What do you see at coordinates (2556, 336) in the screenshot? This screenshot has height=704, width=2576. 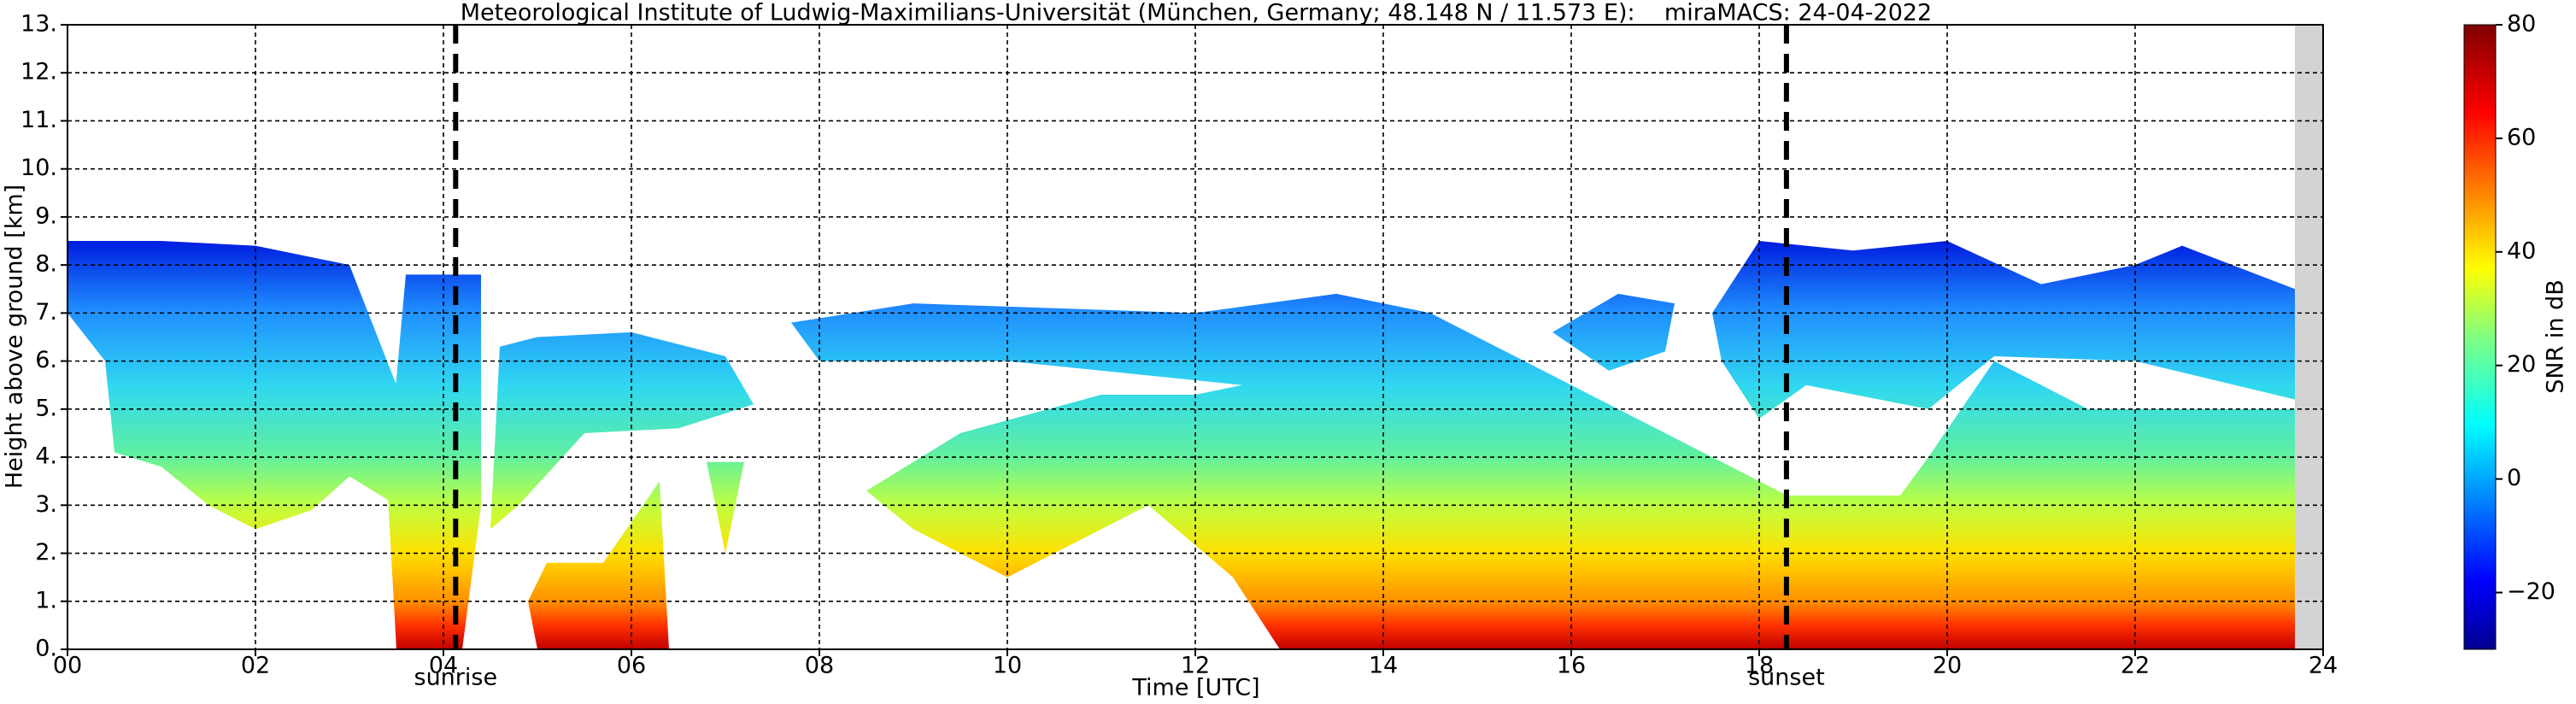 I see `colorbar-label: SNR in dB` at bounding box center [2556, 336].